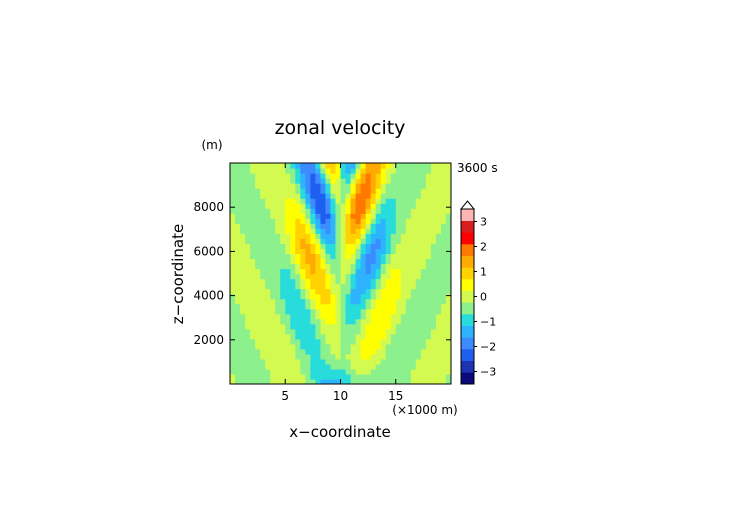  Describe the element at coordinates (208, 207) in the screenshot. I see `y-tick-label: 8000` at that location.